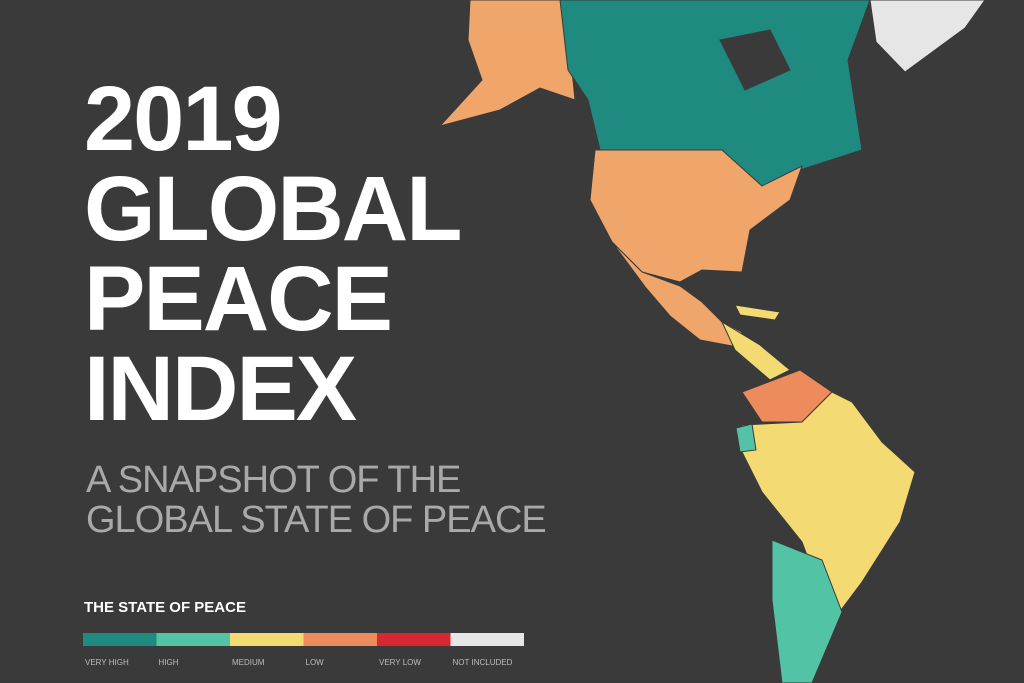  Describe the element at coordinates (165, 607) in the screenshot. I see `legend-title: THE STATE OF PEACE` at that location.